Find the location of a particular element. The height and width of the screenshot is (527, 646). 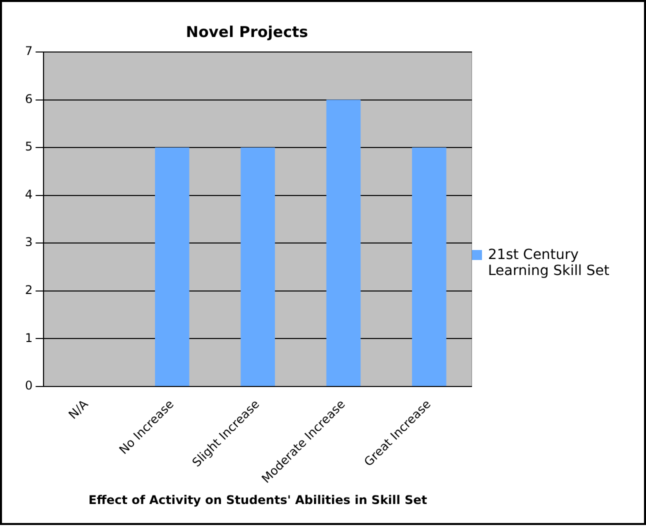

x-tick-label: N/A is located at coordinates (79, 409).